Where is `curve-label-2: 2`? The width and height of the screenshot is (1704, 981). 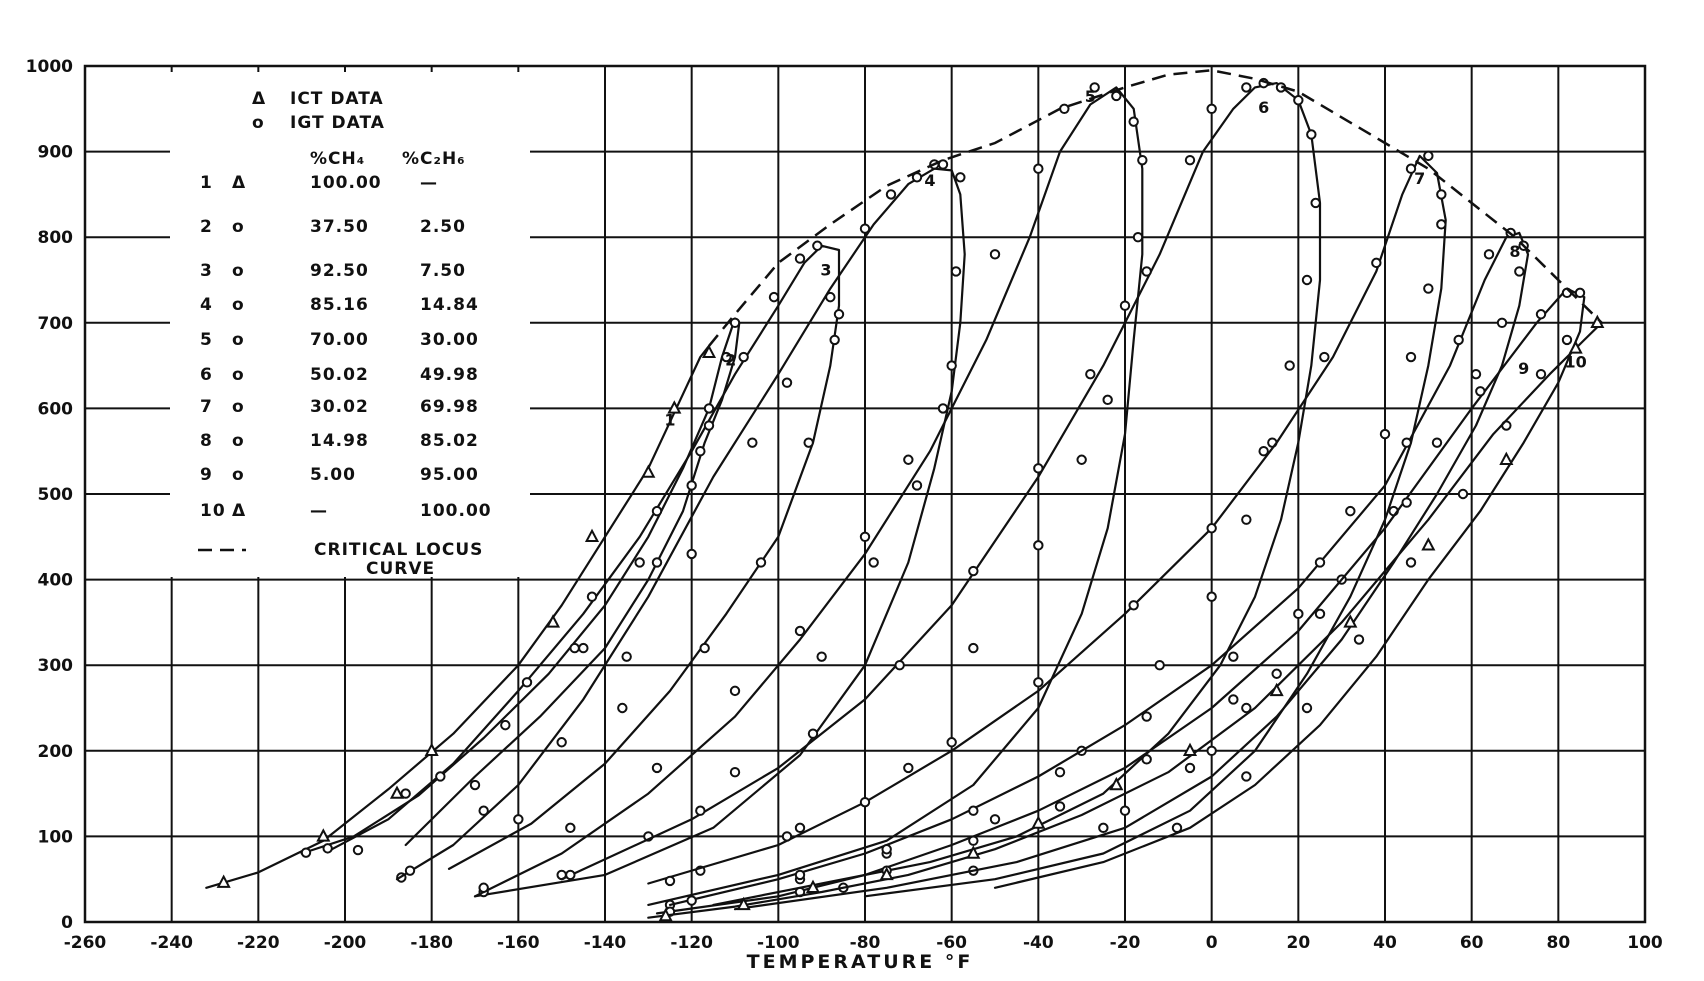 curve-label-2: 2 is located at coordinates (730, 360).